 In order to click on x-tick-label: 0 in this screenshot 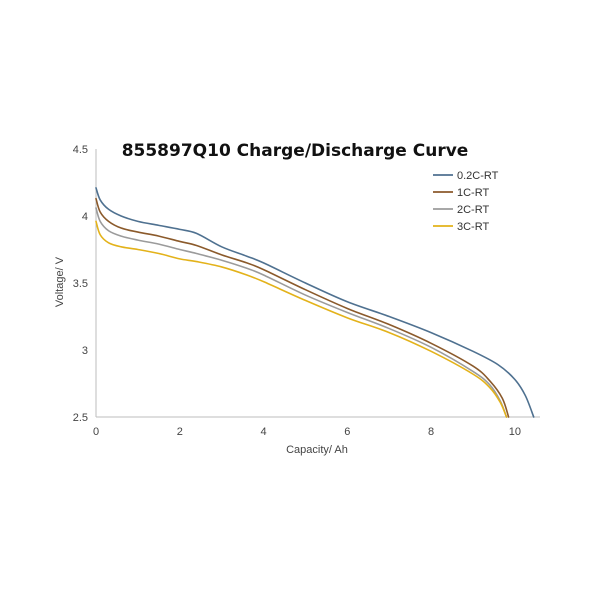, I will do `click(96, 432)`.